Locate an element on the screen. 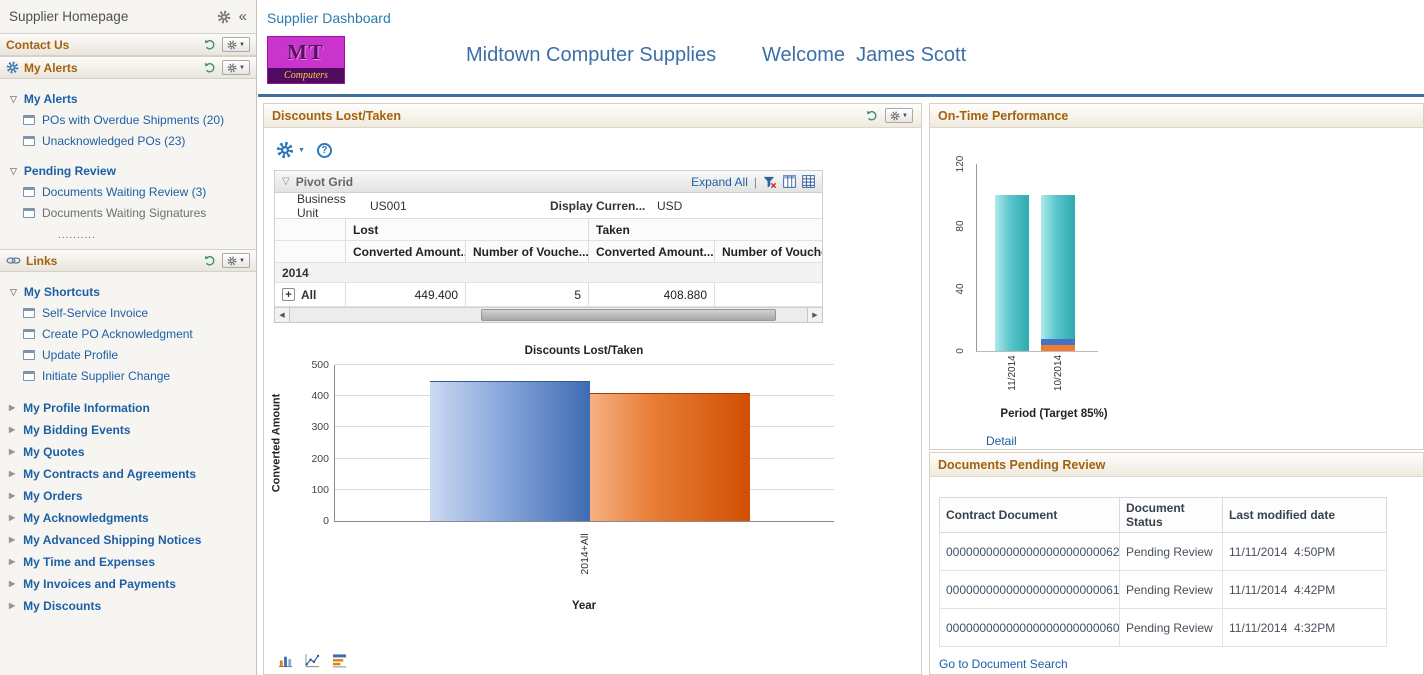 This screenshot has height=675, width=1424. sidebar-item-my-advanced-shipping-notices: ▶ My Advanced Shipping Notices is located at coordinates (128, 540).